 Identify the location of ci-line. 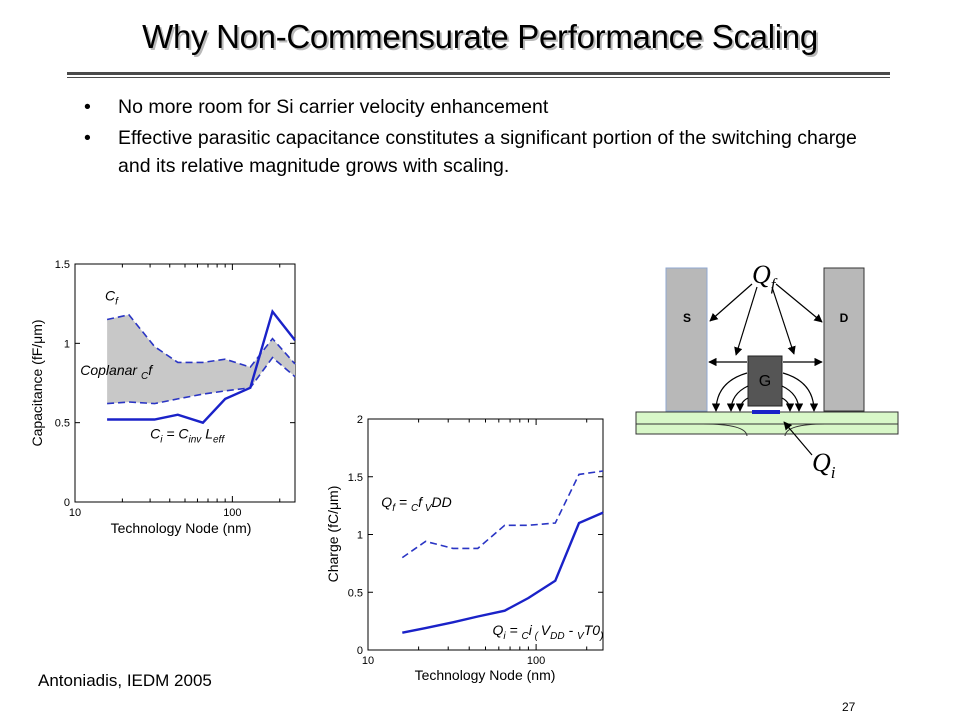
(201, 367).